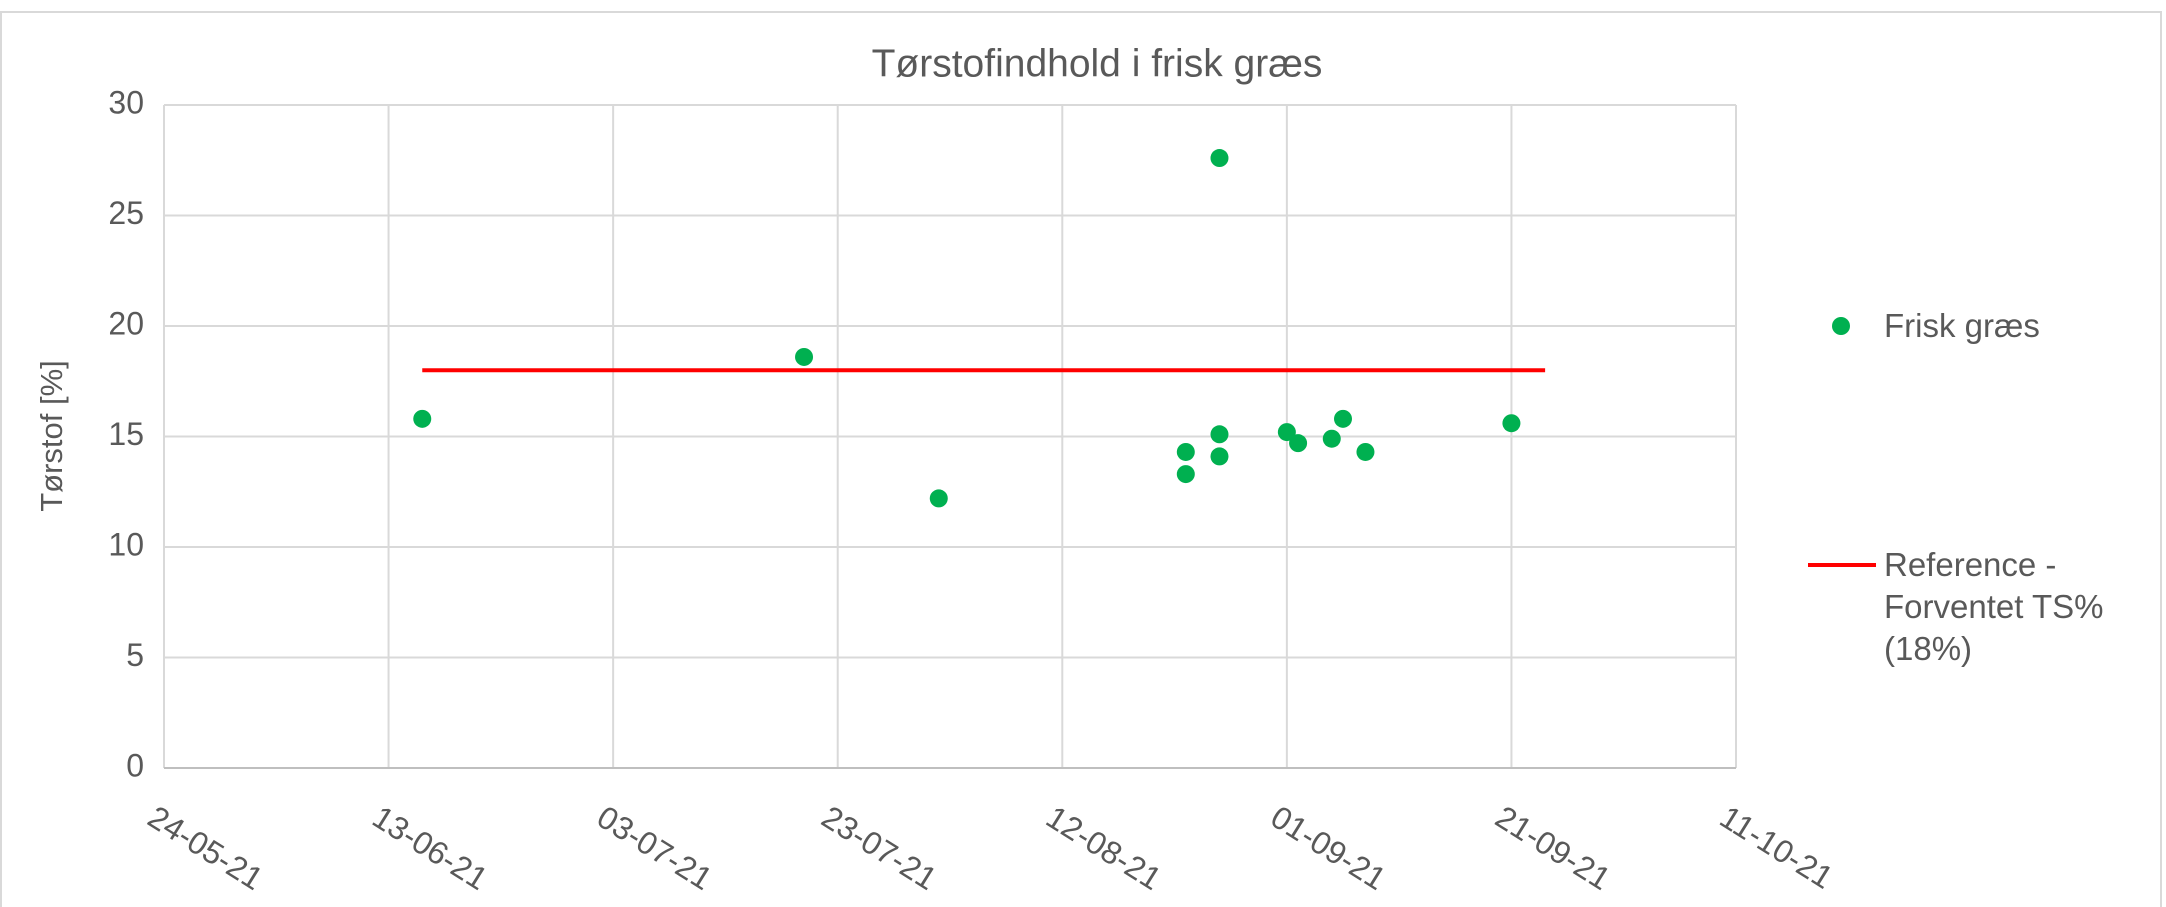 This screenshot has height=907, width=2166. What do you see at coordinates (135, 655) in the screenshot?
I see `y-tick-label: 5` at bounding box center [135, 655].